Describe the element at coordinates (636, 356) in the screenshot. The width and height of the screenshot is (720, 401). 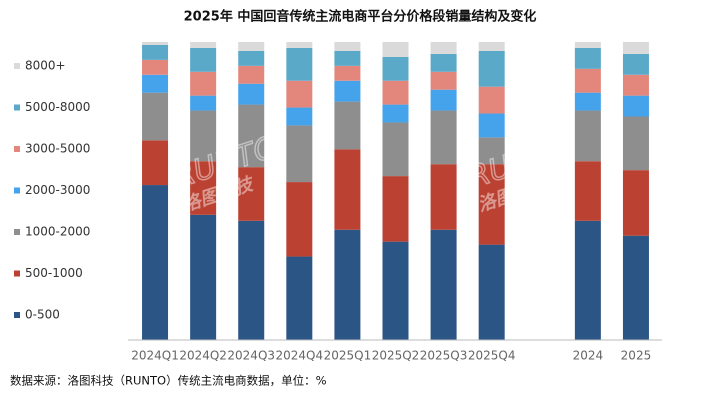
I see `x-tick-label: 2025` at that location.